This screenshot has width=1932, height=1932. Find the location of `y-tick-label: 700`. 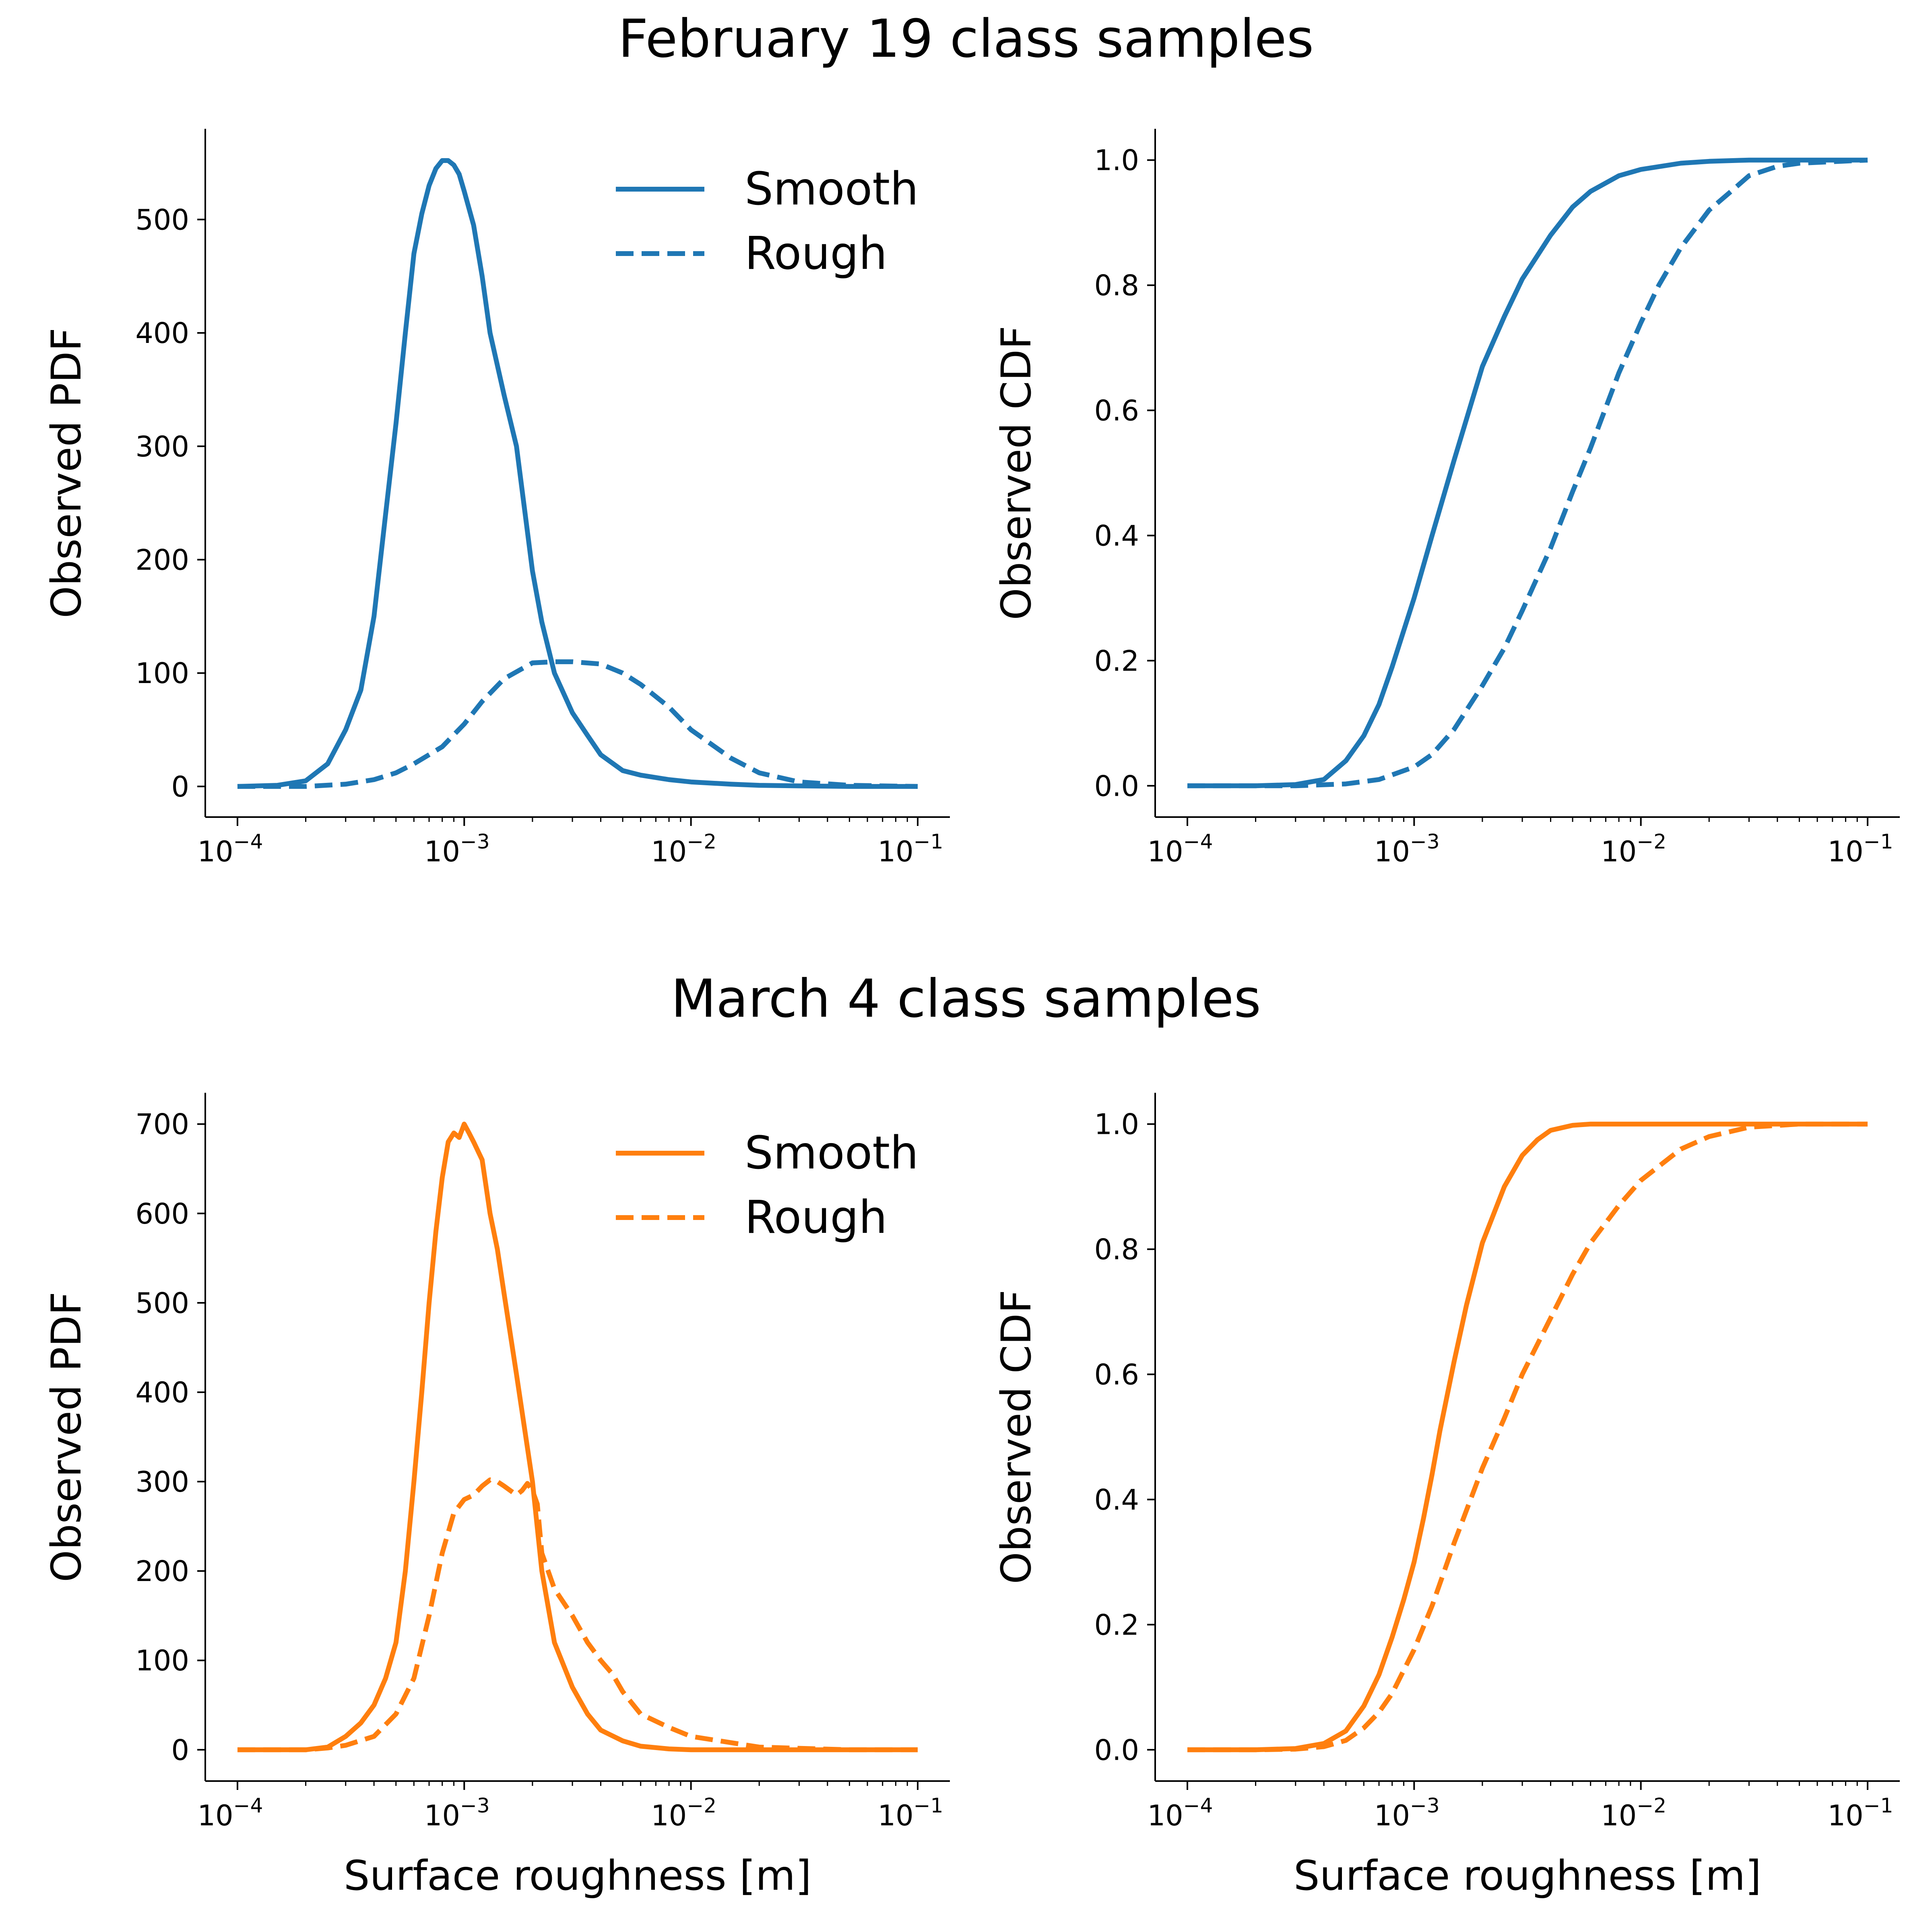

y-tick-label: 700 is located at coordinates (162, 1124).